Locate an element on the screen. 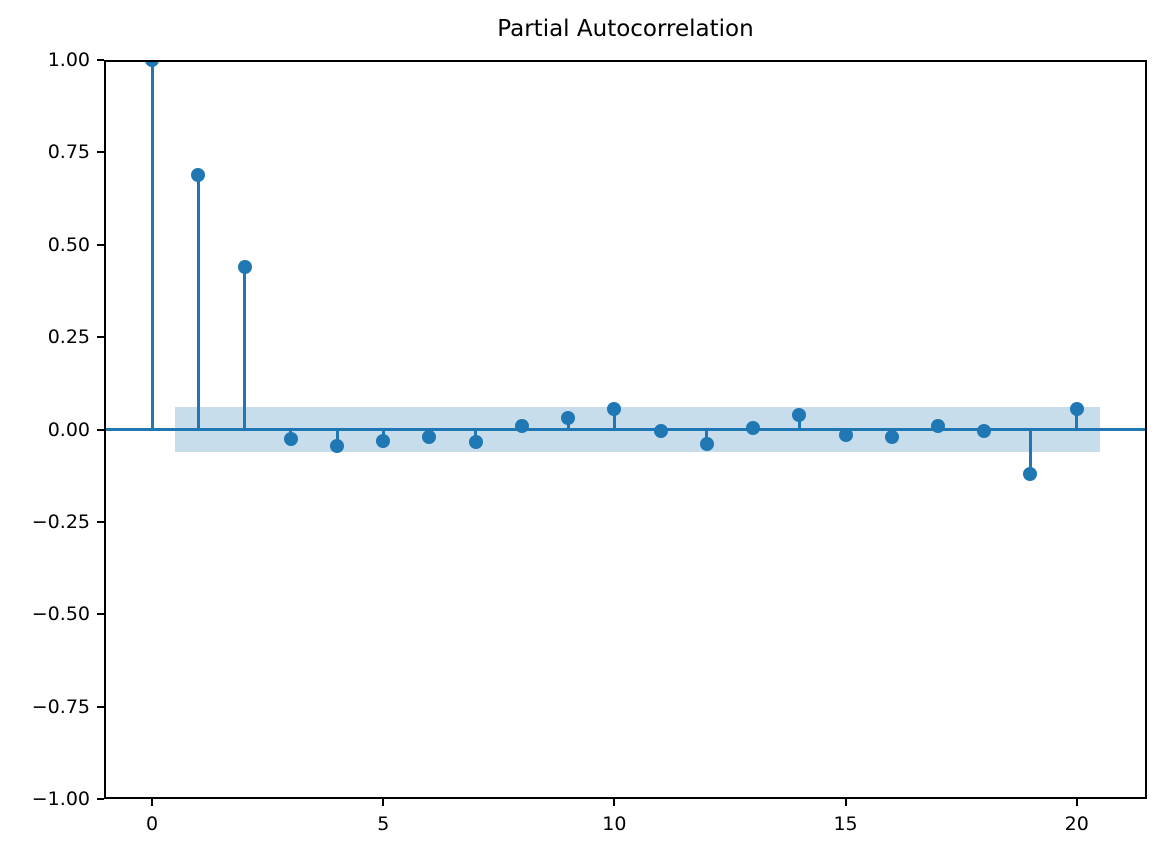 The image size is (1165, 864). x-tick-label: 5 is located at coordinates (383, 824).